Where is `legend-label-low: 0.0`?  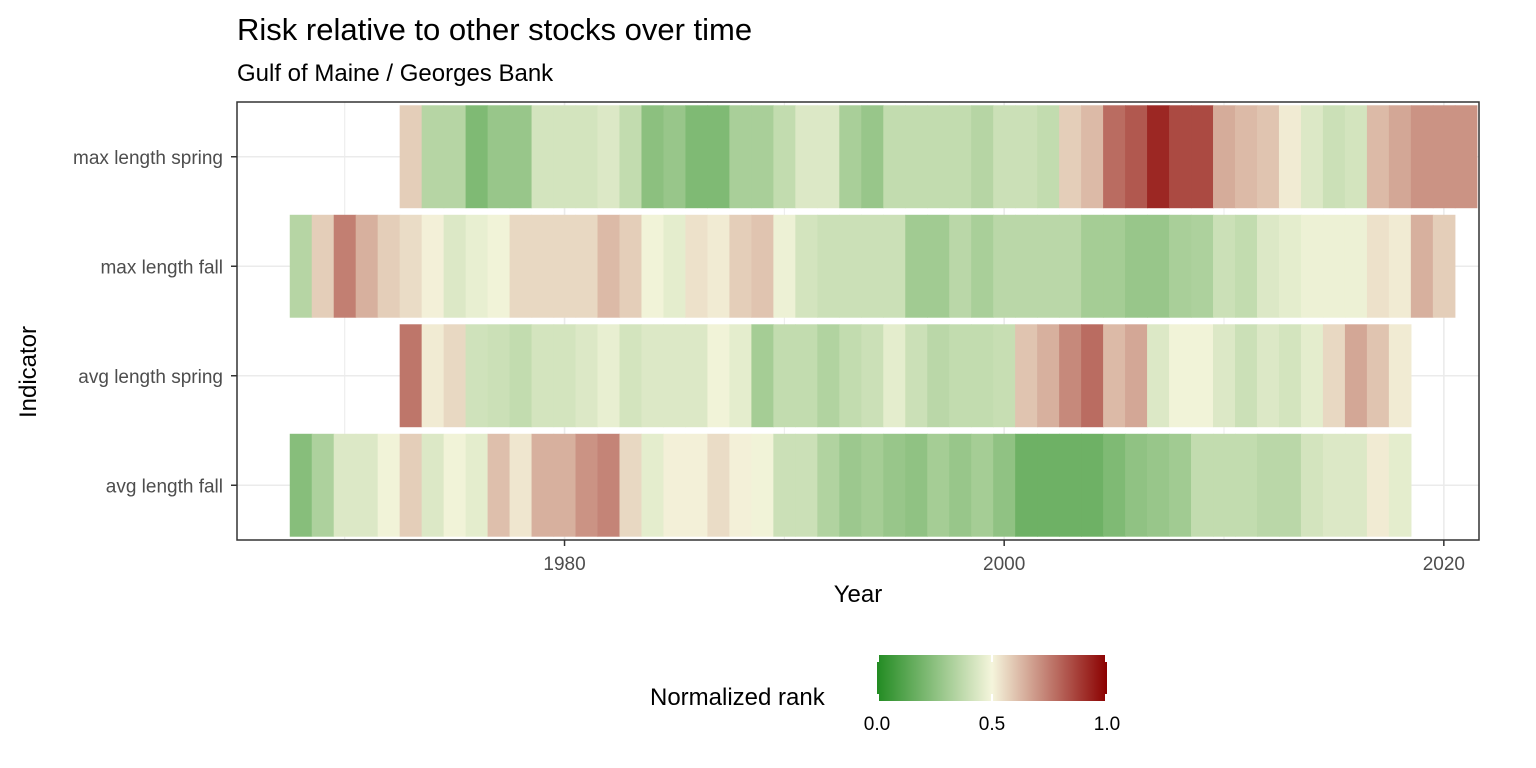
legend-label-low: 0.0 is located at coordinates (877, 724).